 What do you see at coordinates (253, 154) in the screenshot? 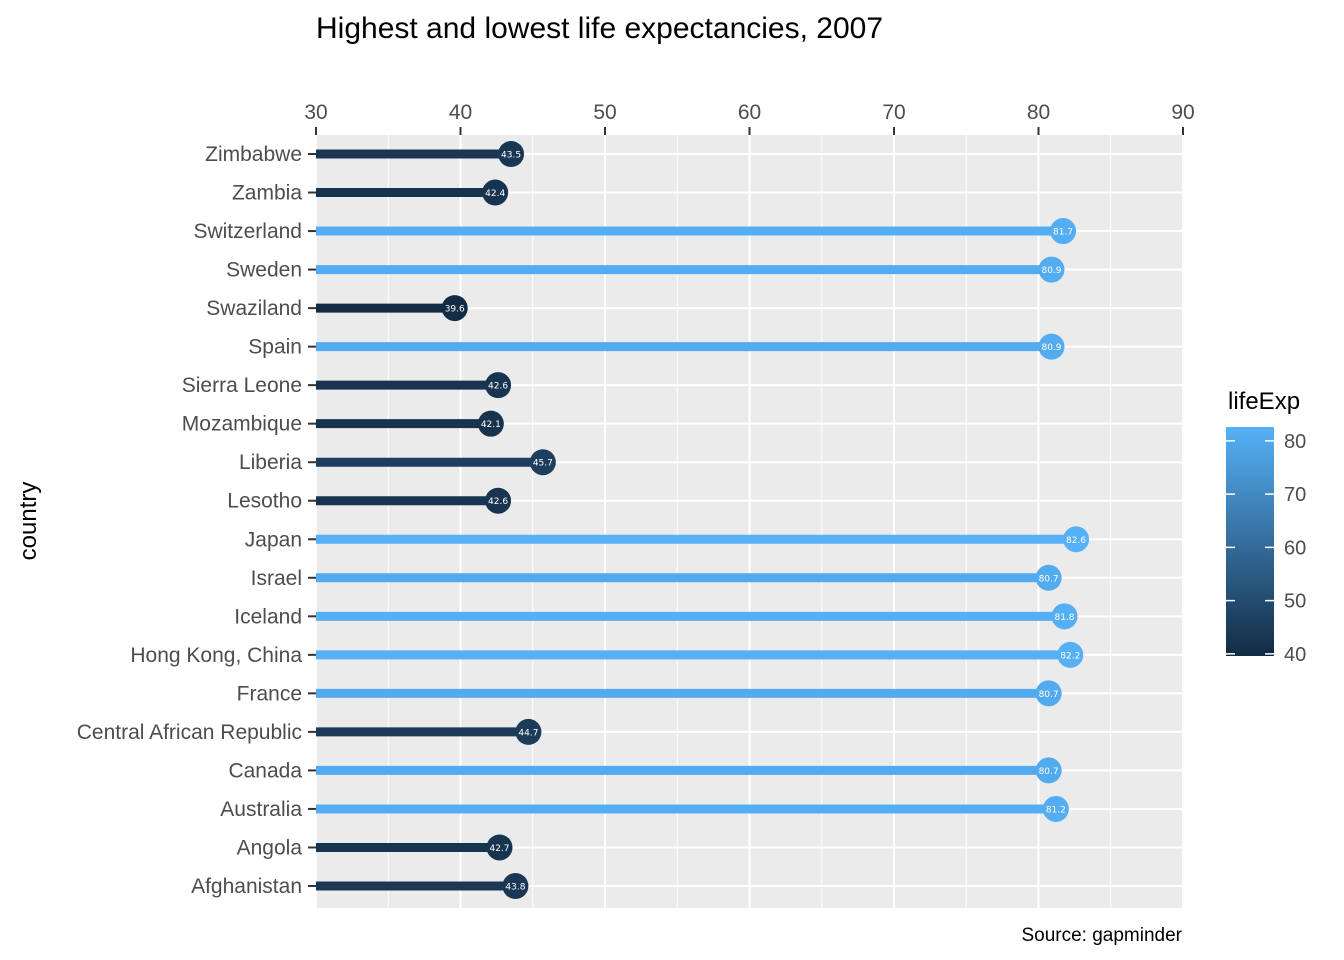
I see `y-tick-label: Zimbabwe` at bounding box center [253, 154].